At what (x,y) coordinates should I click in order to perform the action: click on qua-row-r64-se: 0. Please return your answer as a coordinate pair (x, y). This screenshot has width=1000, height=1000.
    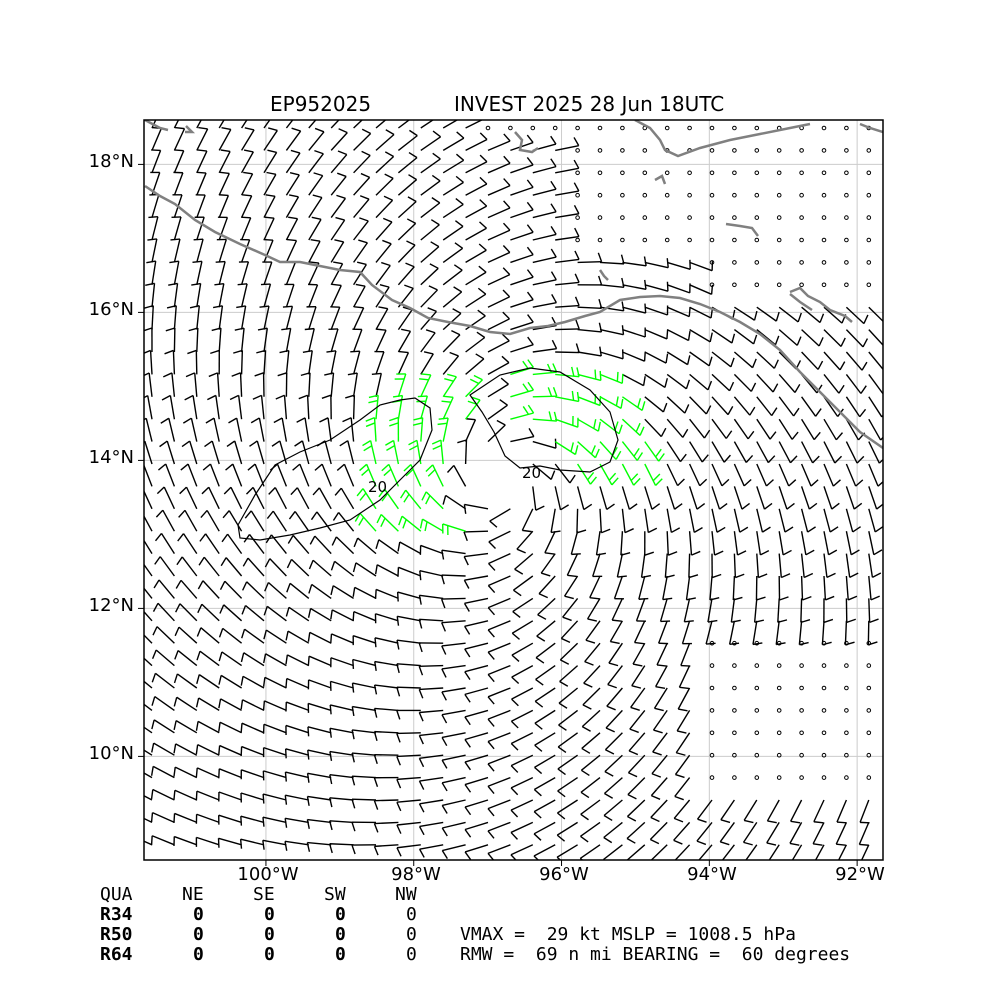
    Looking at the image, I should click on (269, 954).